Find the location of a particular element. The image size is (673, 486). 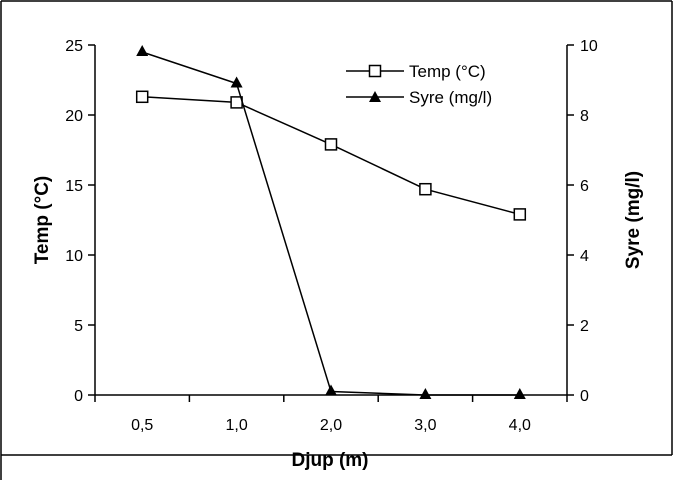

right-axis-tick-label: 4 is located at coordinates (584, 256).